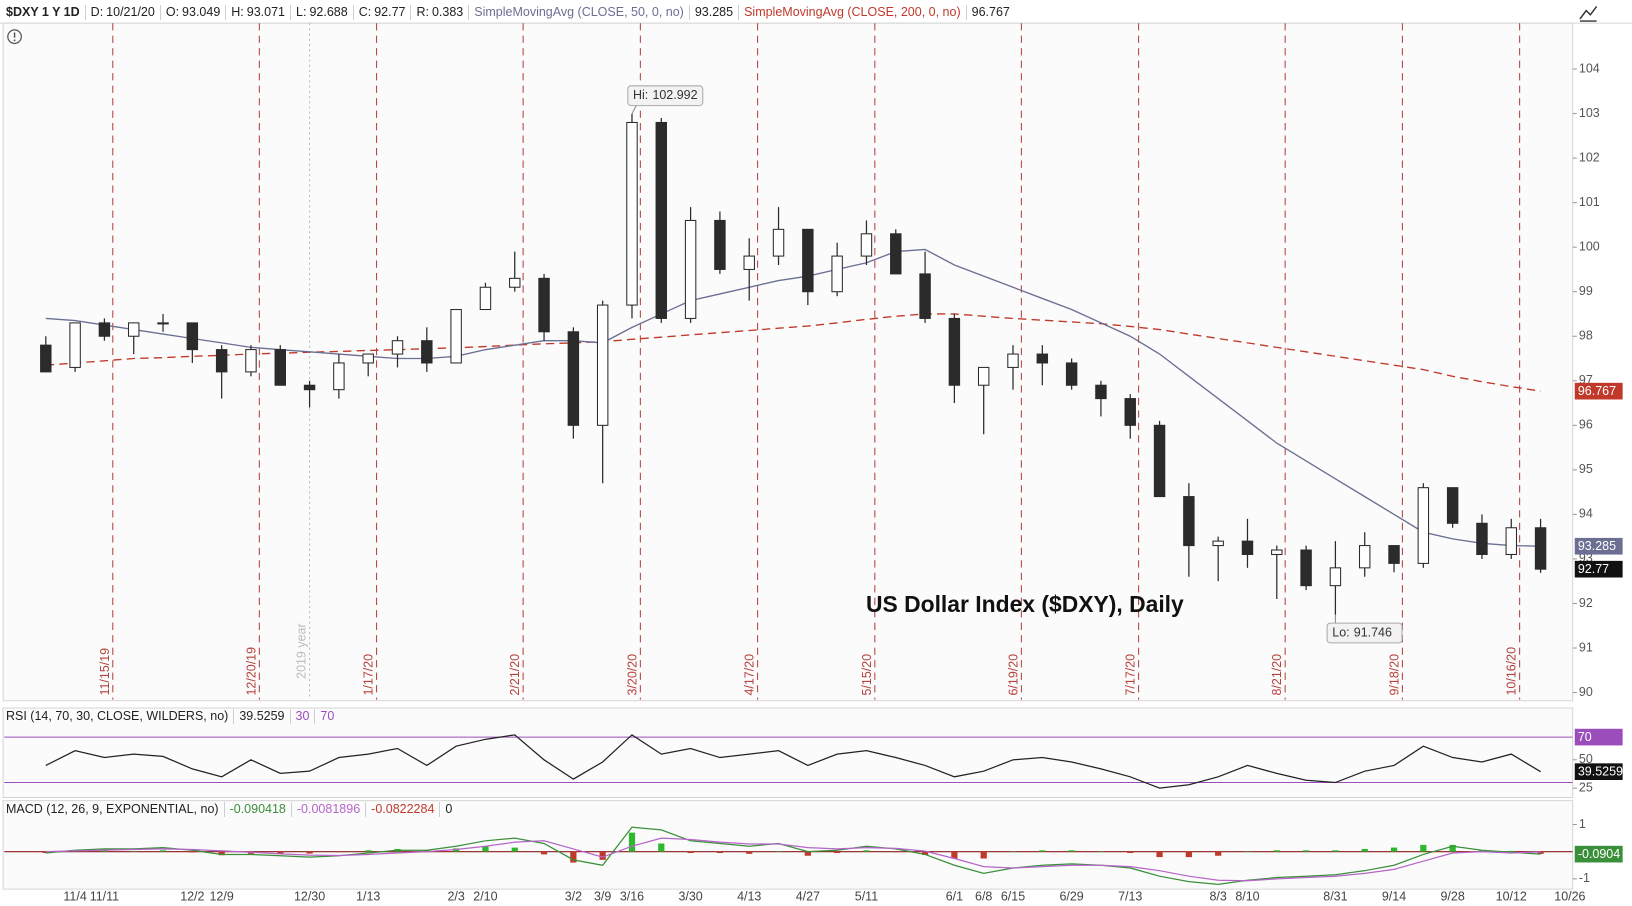 This screenshot has width=1632, height=906. What do you see at coordinates (1364, 633) in the screenshot?
I see `annotation-box` at bounding box center [1364, 633].